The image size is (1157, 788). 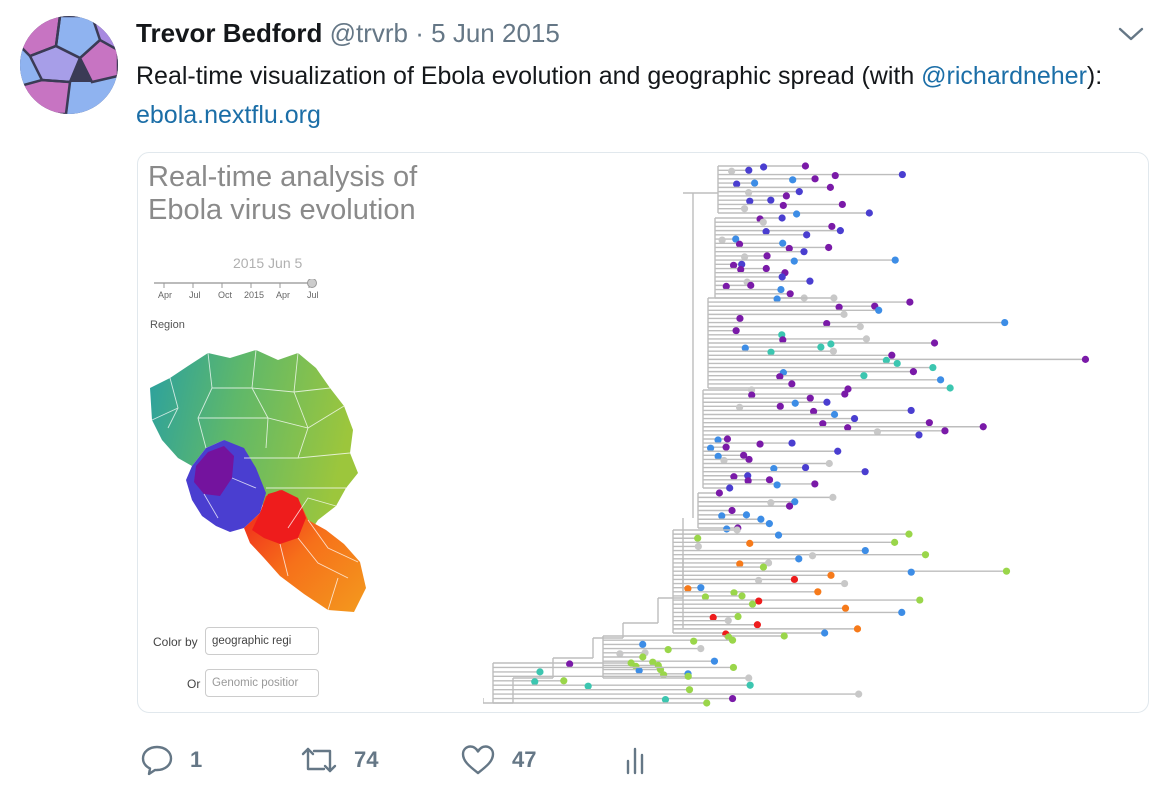 I want to click on tweet-date: 5 Jun 2015, so click(x=495, y=33).